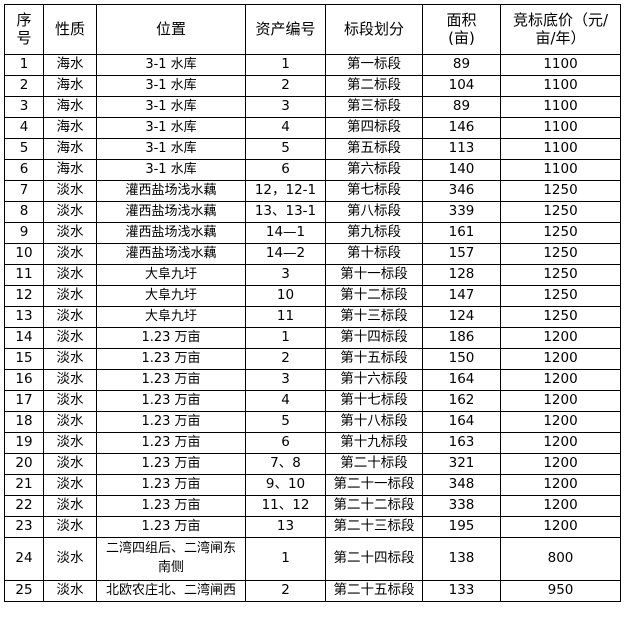  What do you see at coordinates (171, 591) in the screenshot?
I see `cell-loc: 北欧农庄北、二湾闸西` at bounding box center [171, 591].